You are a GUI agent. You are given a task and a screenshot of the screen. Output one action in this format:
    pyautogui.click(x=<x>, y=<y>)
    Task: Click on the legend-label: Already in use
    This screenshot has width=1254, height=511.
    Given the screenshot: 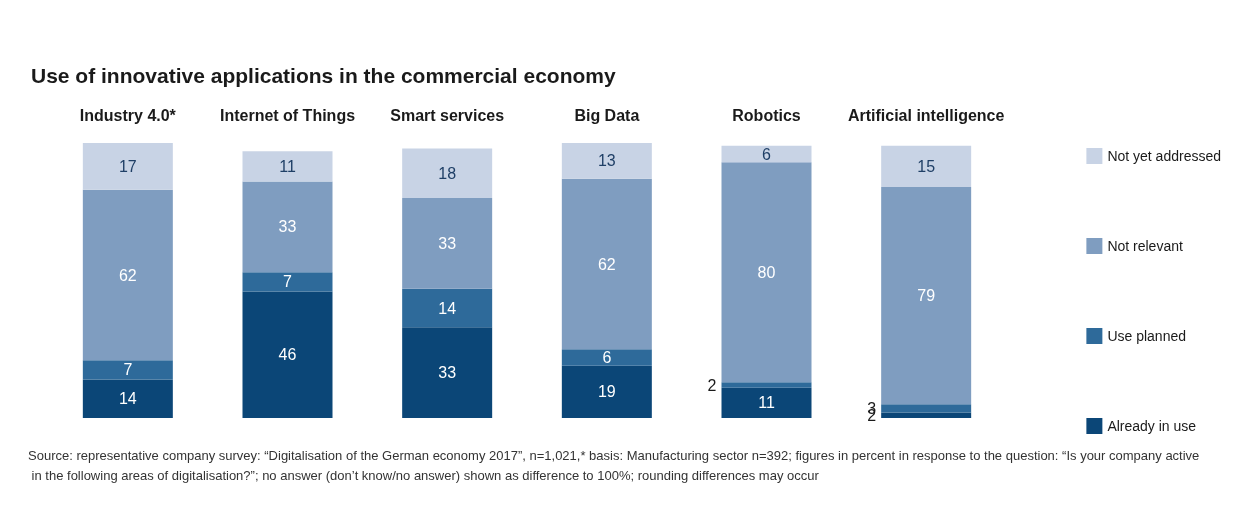 What is the action you would take?
    pyautogui.click(x=1152, y=426)
    